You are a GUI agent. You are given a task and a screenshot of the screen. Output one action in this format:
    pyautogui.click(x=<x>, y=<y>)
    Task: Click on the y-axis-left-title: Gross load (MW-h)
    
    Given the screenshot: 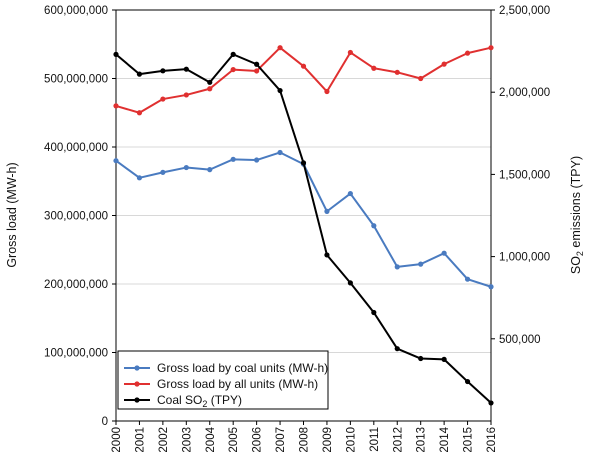 What is the action you would take?
    pyautogui.click(x=12, y=214)
    